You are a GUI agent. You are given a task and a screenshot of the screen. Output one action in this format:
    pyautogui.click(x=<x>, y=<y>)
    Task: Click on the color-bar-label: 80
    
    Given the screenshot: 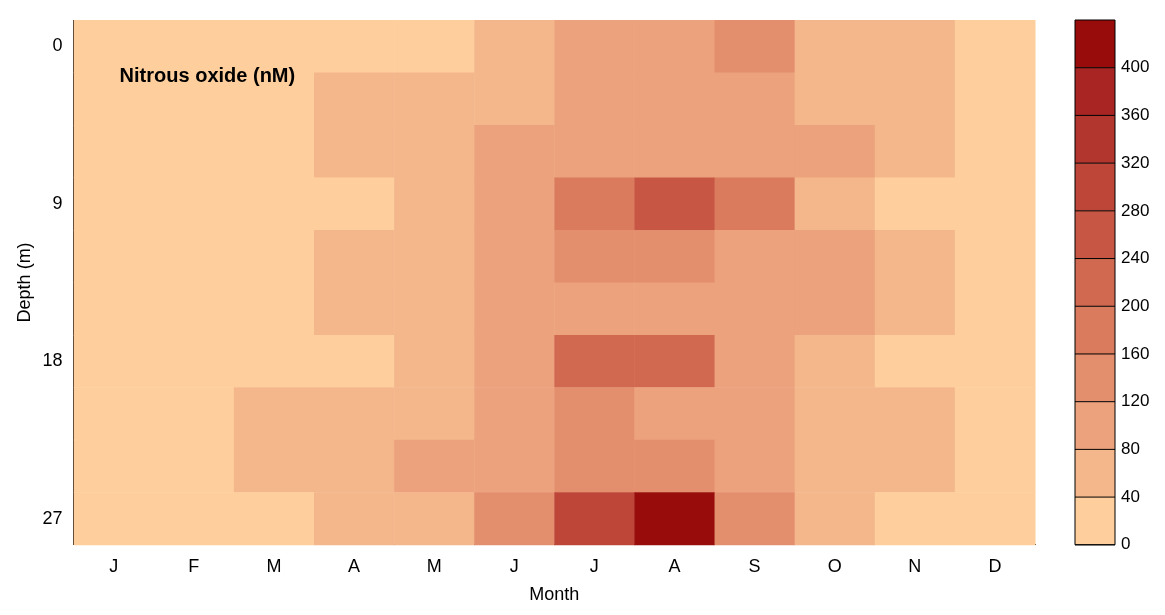 What is the action you would take?
    pyautogui.click(x=1130, y=449)
    